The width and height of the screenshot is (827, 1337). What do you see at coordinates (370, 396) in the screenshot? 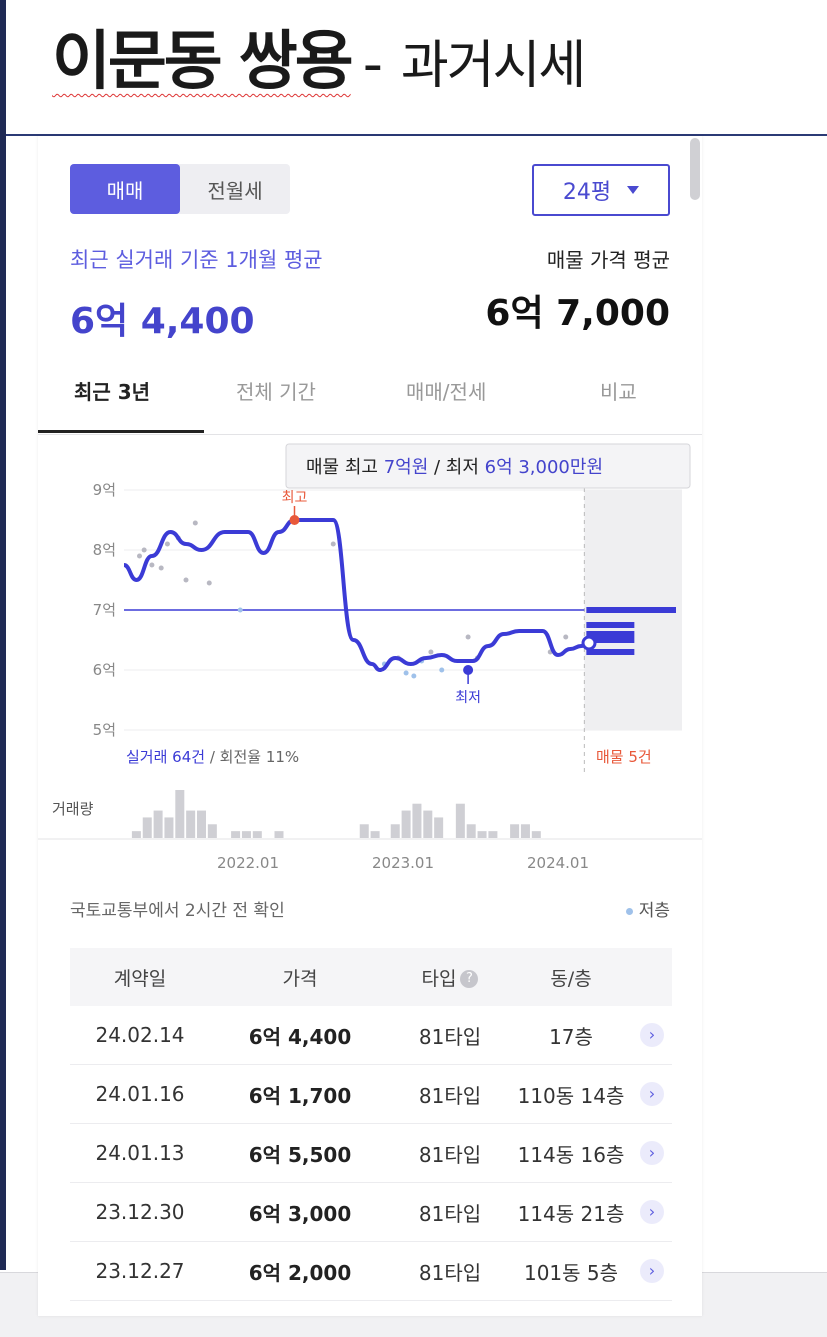
I see `period-tabs: 최근 3년 전체 기간 매매/전세 비교` at bounding box center [370, 396].